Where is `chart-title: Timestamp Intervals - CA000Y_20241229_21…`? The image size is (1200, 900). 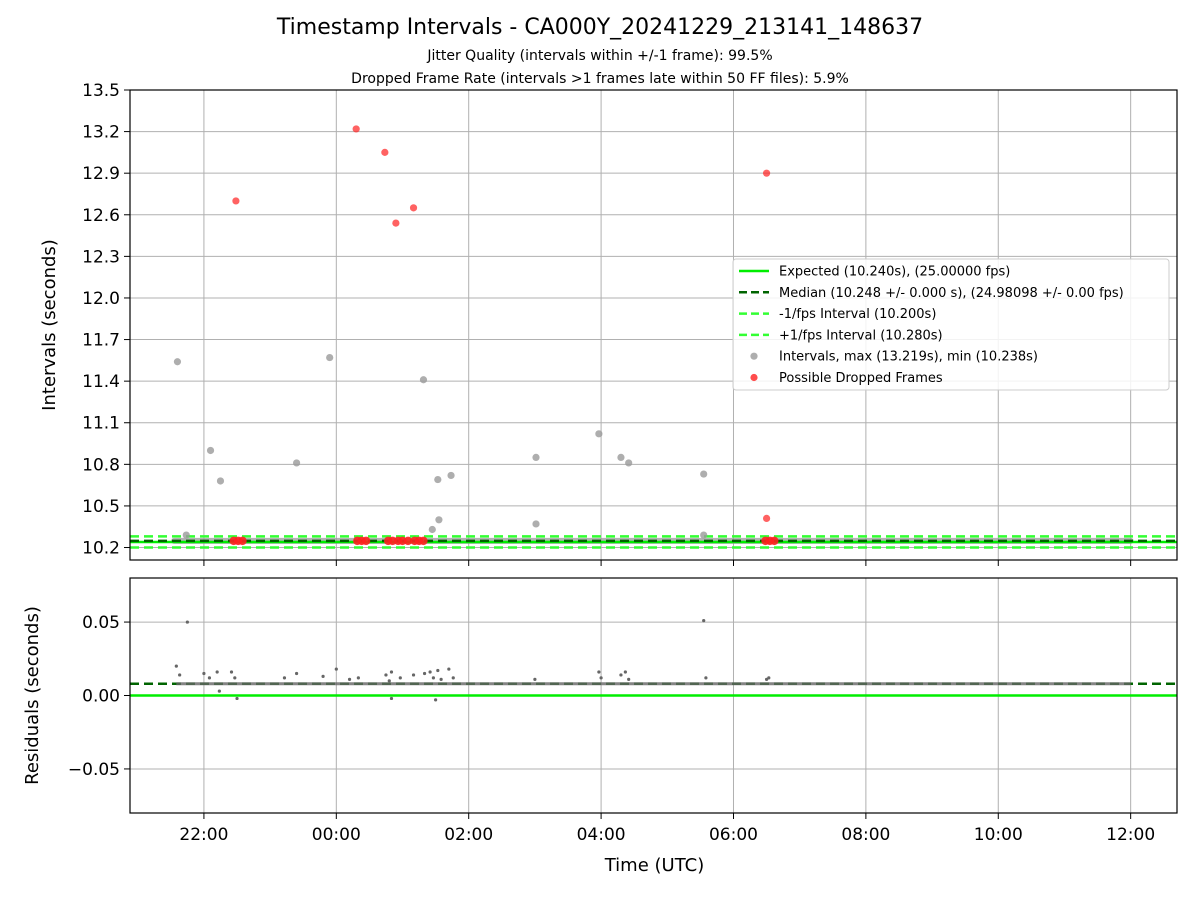
chart-title: Timestamp Intervals - CA000Y_20241229_21… is located at coordinates (600, 27).